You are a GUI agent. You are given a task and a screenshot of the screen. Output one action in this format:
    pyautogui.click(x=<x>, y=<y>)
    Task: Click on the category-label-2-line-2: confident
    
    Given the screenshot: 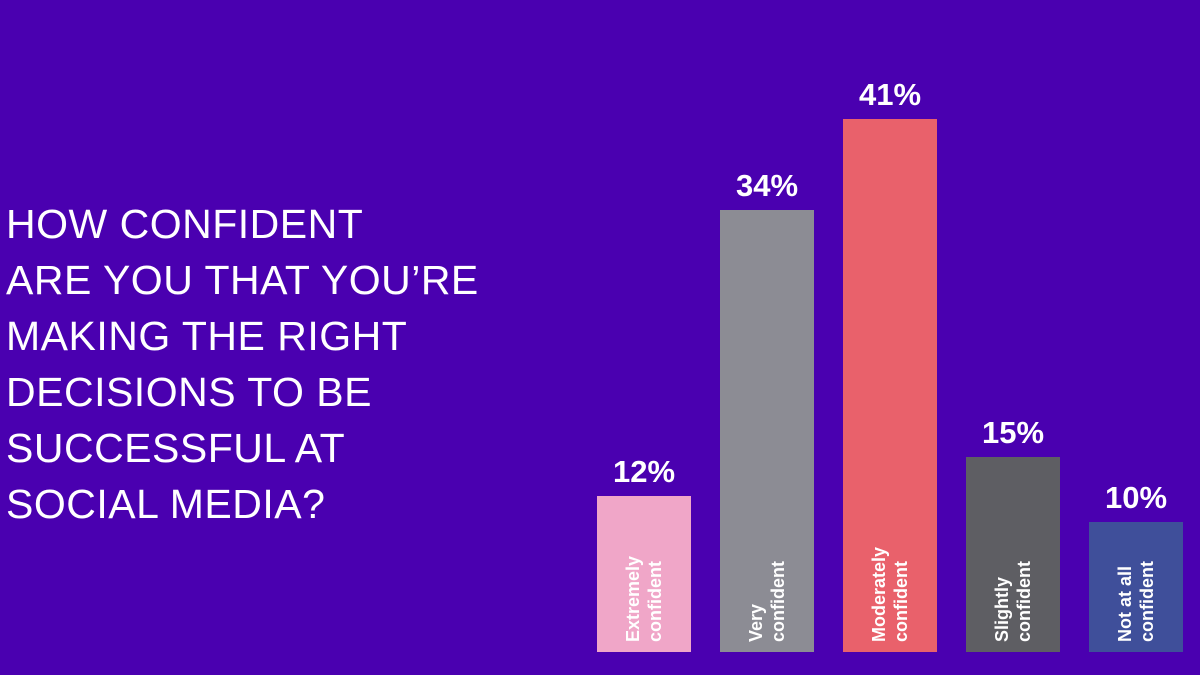 What is the action you would take?
    pyautogui.click(x=778, y=601)
    